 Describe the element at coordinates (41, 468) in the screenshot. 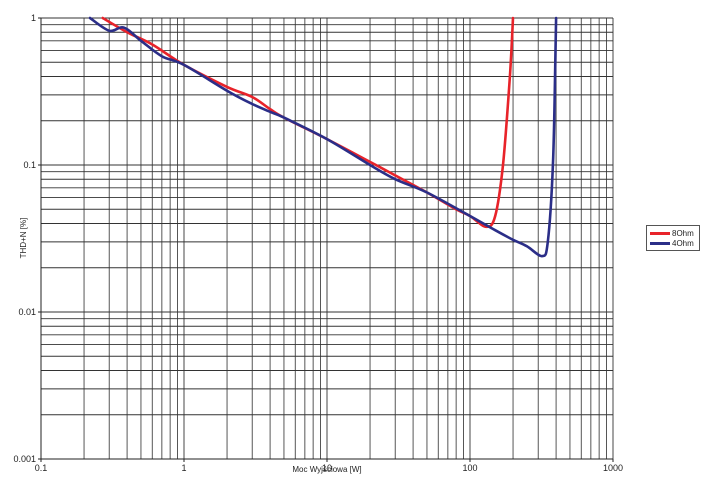

I see `x-tick-label: 0.1` at that location.